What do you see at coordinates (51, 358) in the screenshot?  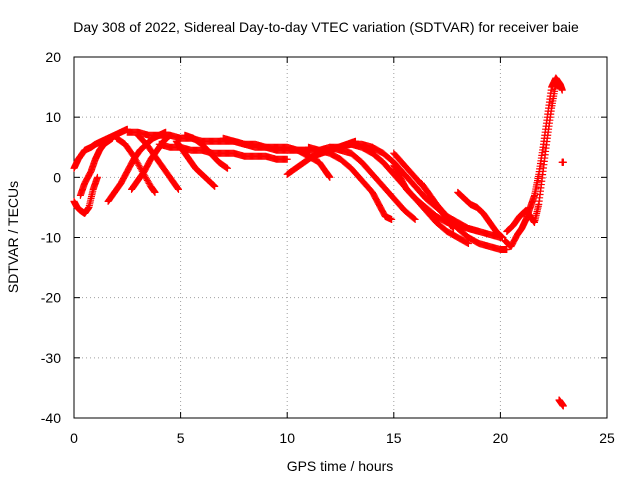 I see `y-tick-label: -30` at bounding box center [51, 358].